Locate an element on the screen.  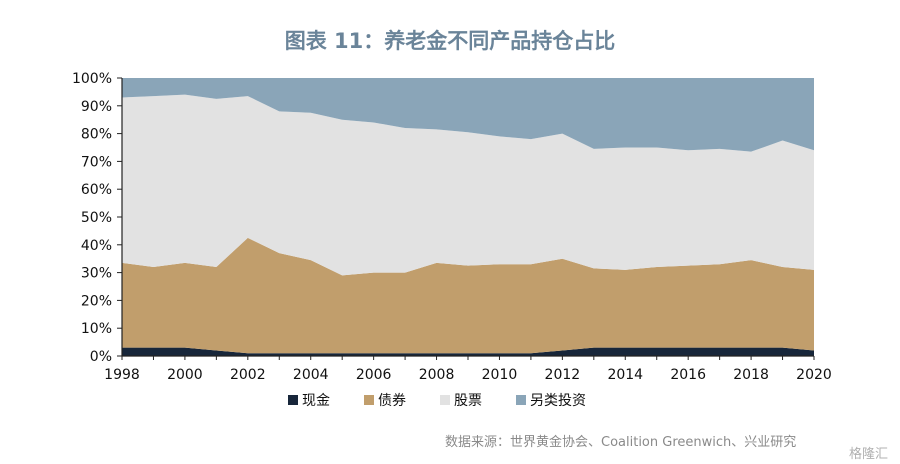
y-tick-label: 50% is located at coordinates (96, 218).